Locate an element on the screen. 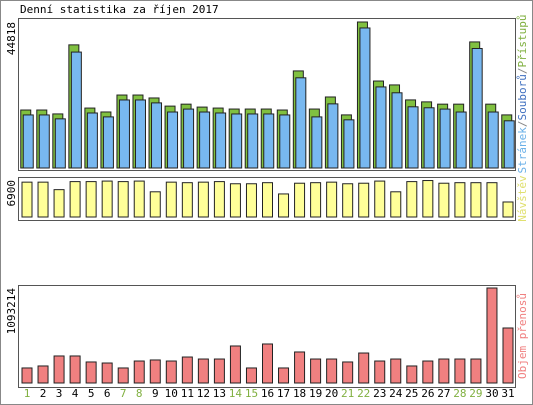 The width and height of the screenshot is (533, 405). x-tick-label: 24 is located at coordinates (396, 393).